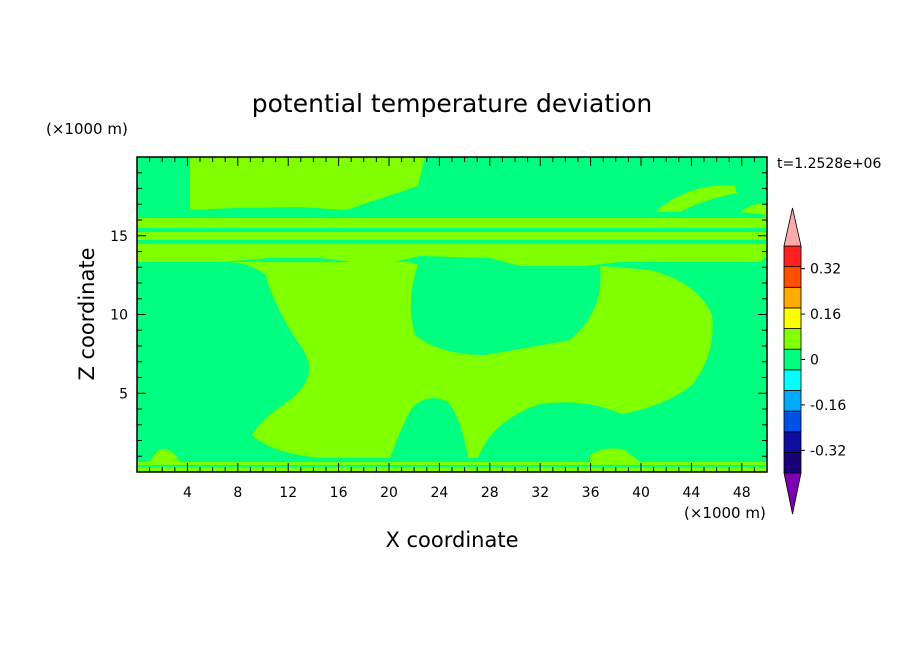 The height and width of the screenshot is (654, 904). What do you see at coordinates (439, 493) in the screenshot?
I see `x-tick-label: 24` at bounding box center [439, 493].